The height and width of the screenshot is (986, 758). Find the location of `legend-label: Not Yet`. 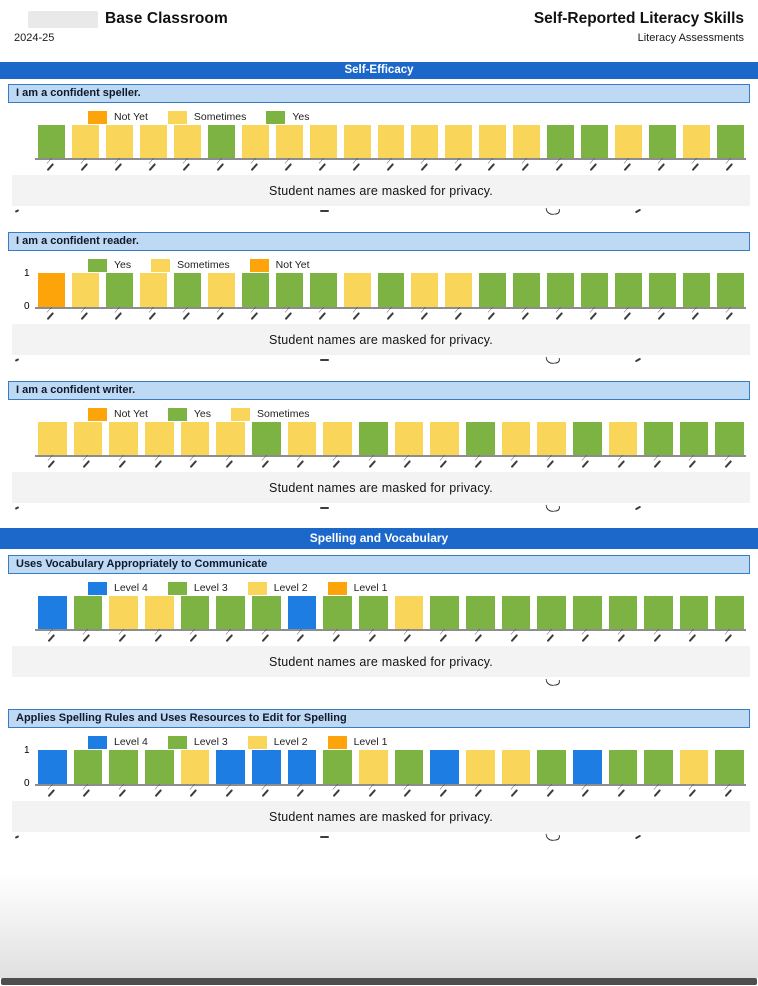

legend-label: Not Yet is located at coordinates (131, 414).